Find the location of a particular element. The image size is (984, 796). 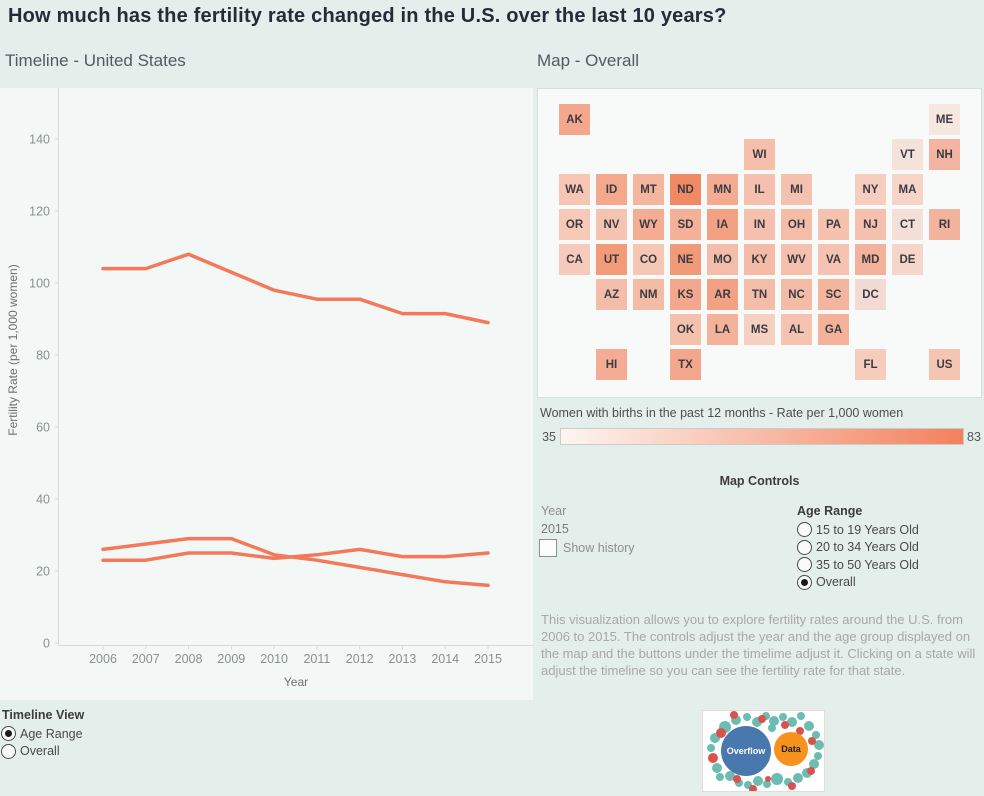

state-tile-ny: NY is located at coordinates (870, 189).